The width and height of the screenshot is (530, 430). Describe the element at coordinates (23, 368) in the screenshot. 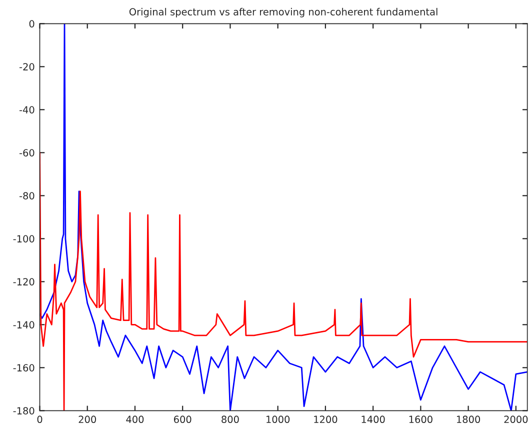

I see `y-tick-label: -160` at that location.